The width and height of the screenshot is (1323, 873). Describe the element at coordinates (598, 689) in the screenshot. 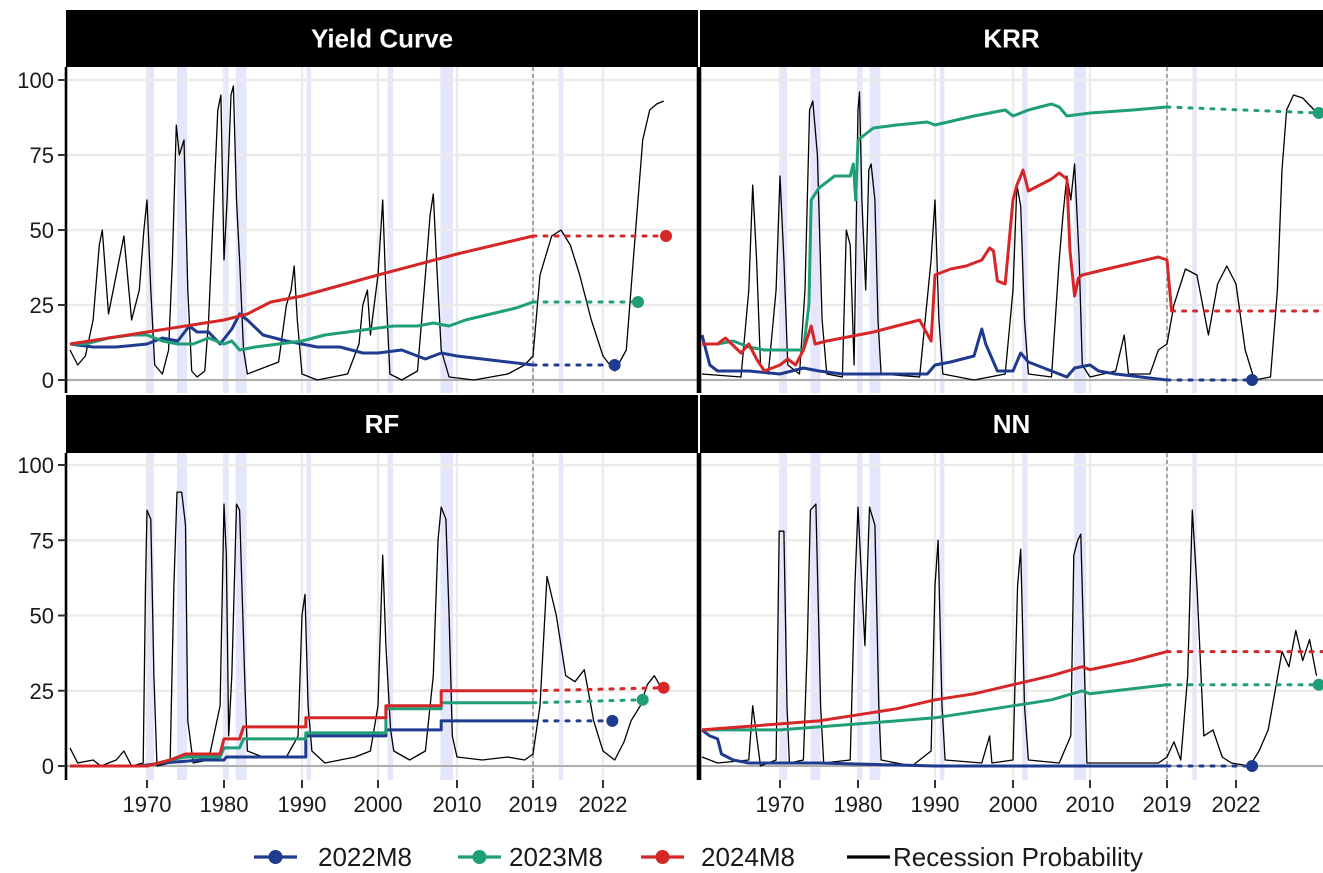

I see `series-extension-2024m8` at that location.